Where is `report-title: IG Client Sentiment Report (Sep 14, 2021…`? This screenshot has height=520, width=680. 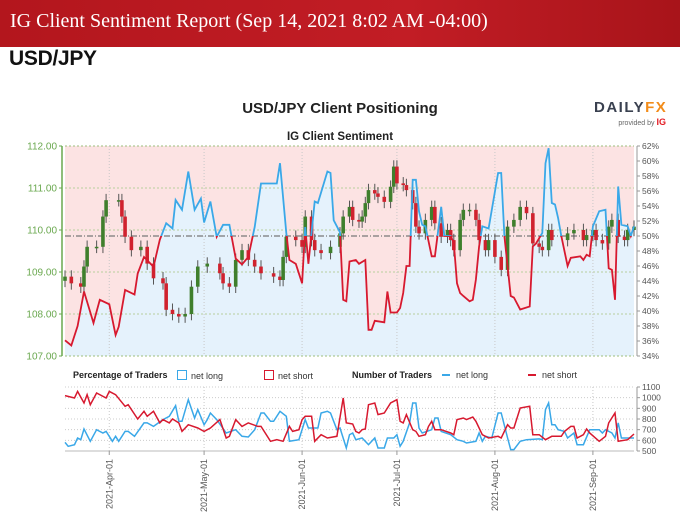 report-title: IG Client Sentiment Report (Sep 14, 2021… is located at coordinates (249, 21).